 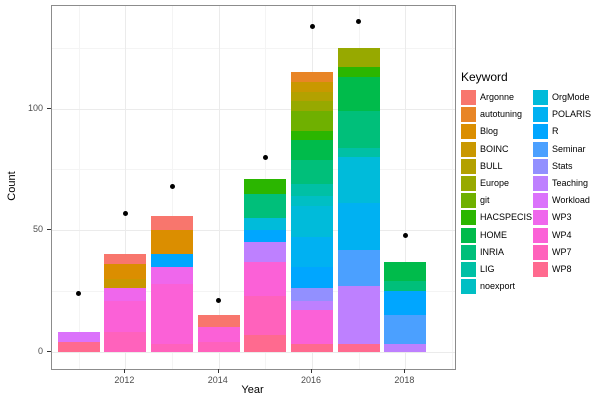 I want to click on legend-label: WP3, so click(x=562, y=217).